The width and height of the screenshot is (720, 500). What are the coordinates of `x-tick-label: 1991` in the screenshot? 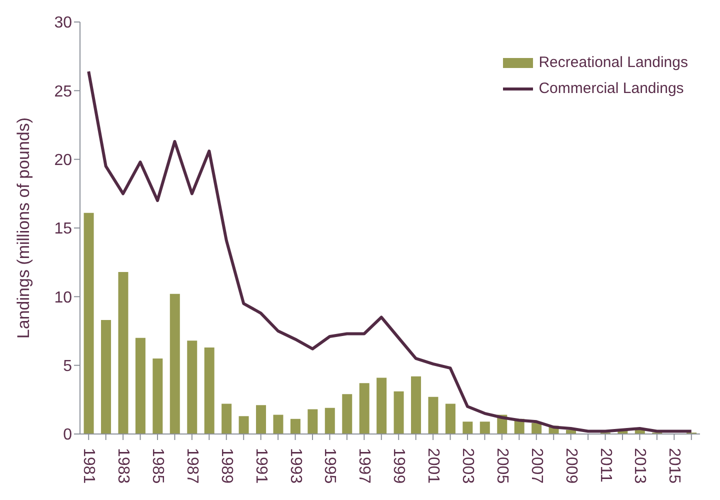 It's located at (261, 466).